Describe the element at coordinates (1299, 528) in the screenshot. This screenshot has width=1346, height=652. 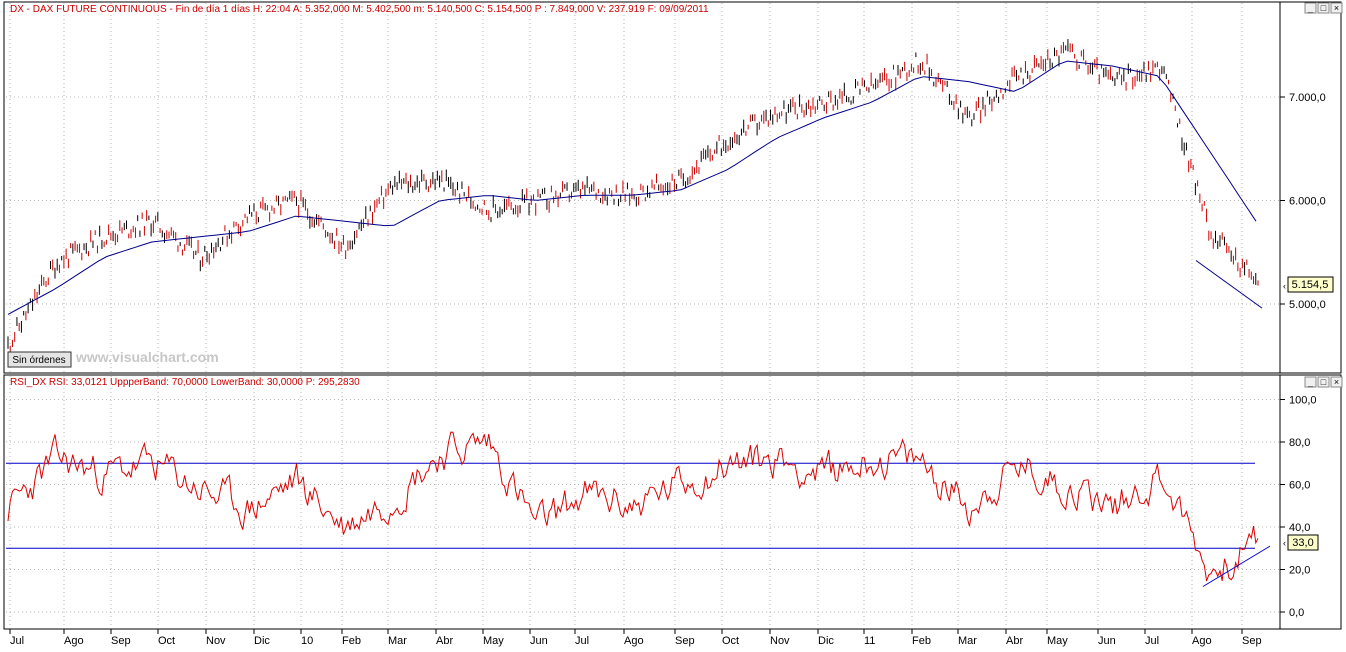
I see `rsi-y-tick-label: 40,0` at that location.